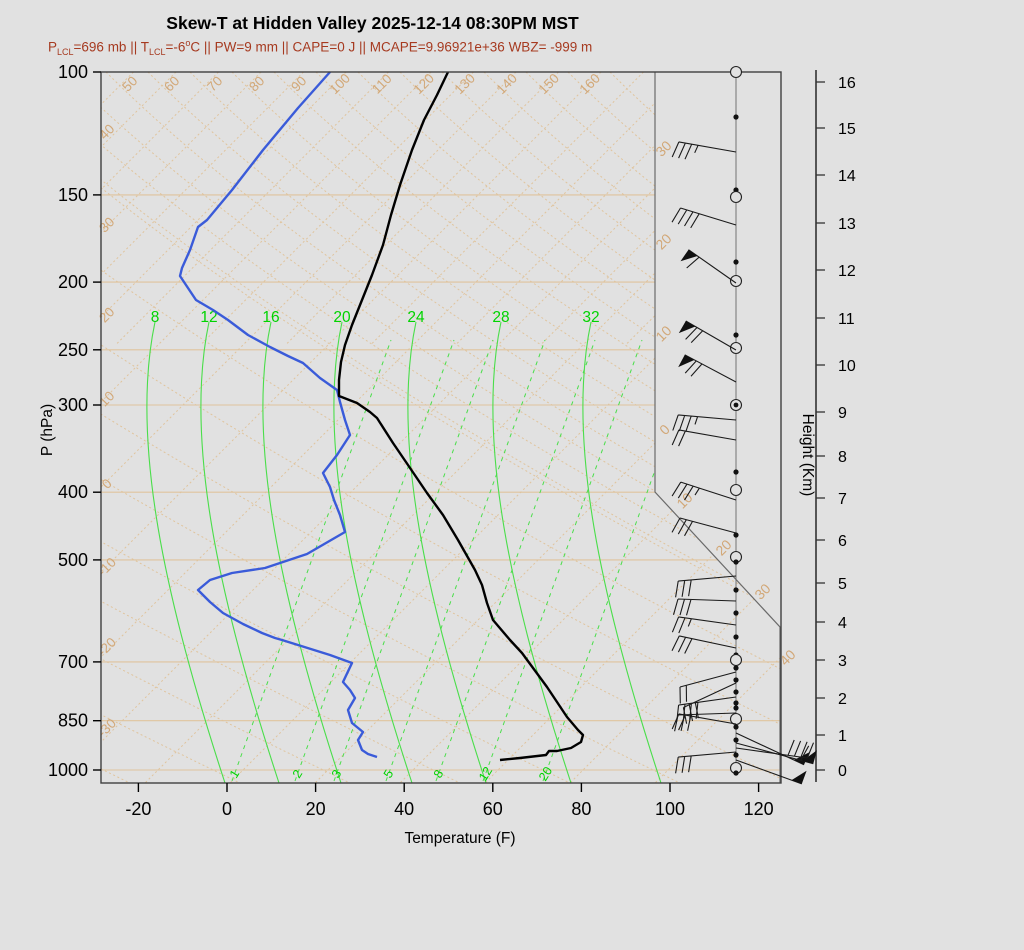 This screenshot has width=1024, height=950. Describe the element at coordinates (842, 661) in the screenshot. I see `h-tick-label: 3` at that location.